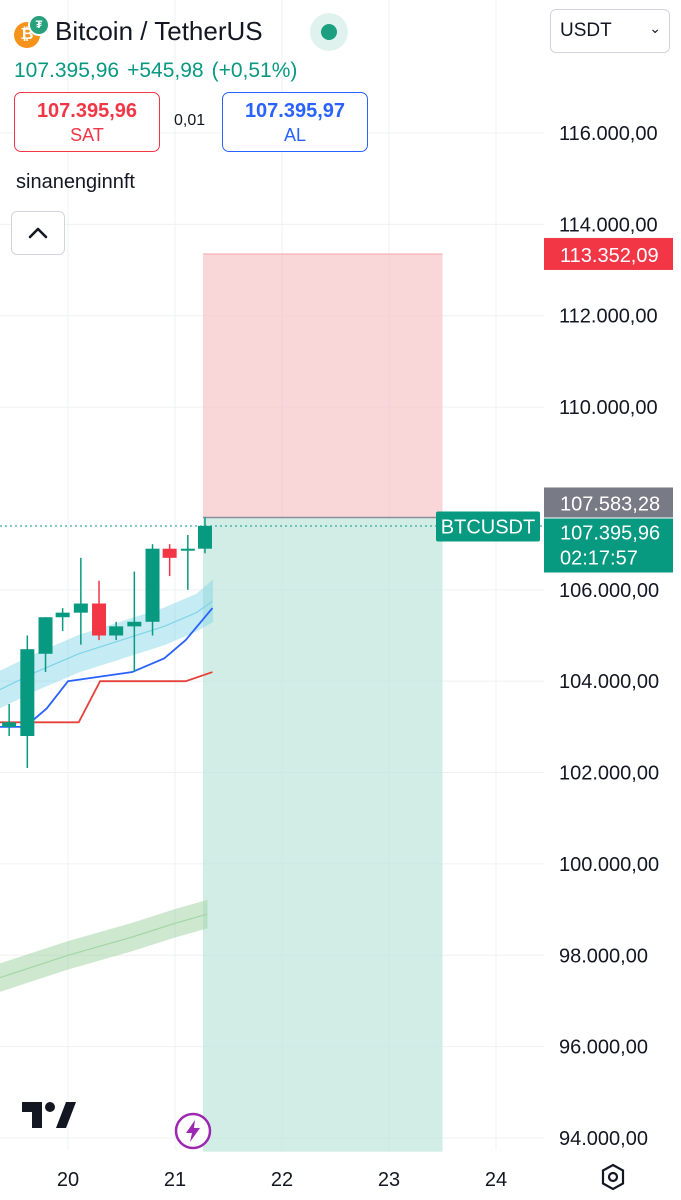  Describe the element at coordinates (87, 111) in the screenshot. I see `sell-price: 107.395,96` at that location.